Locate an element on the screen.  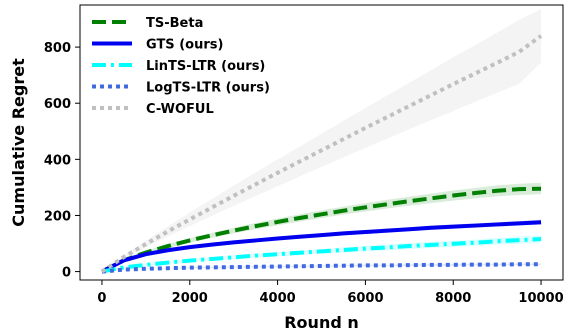
y-tick-label: 600 is located at coordinates (57, 104).